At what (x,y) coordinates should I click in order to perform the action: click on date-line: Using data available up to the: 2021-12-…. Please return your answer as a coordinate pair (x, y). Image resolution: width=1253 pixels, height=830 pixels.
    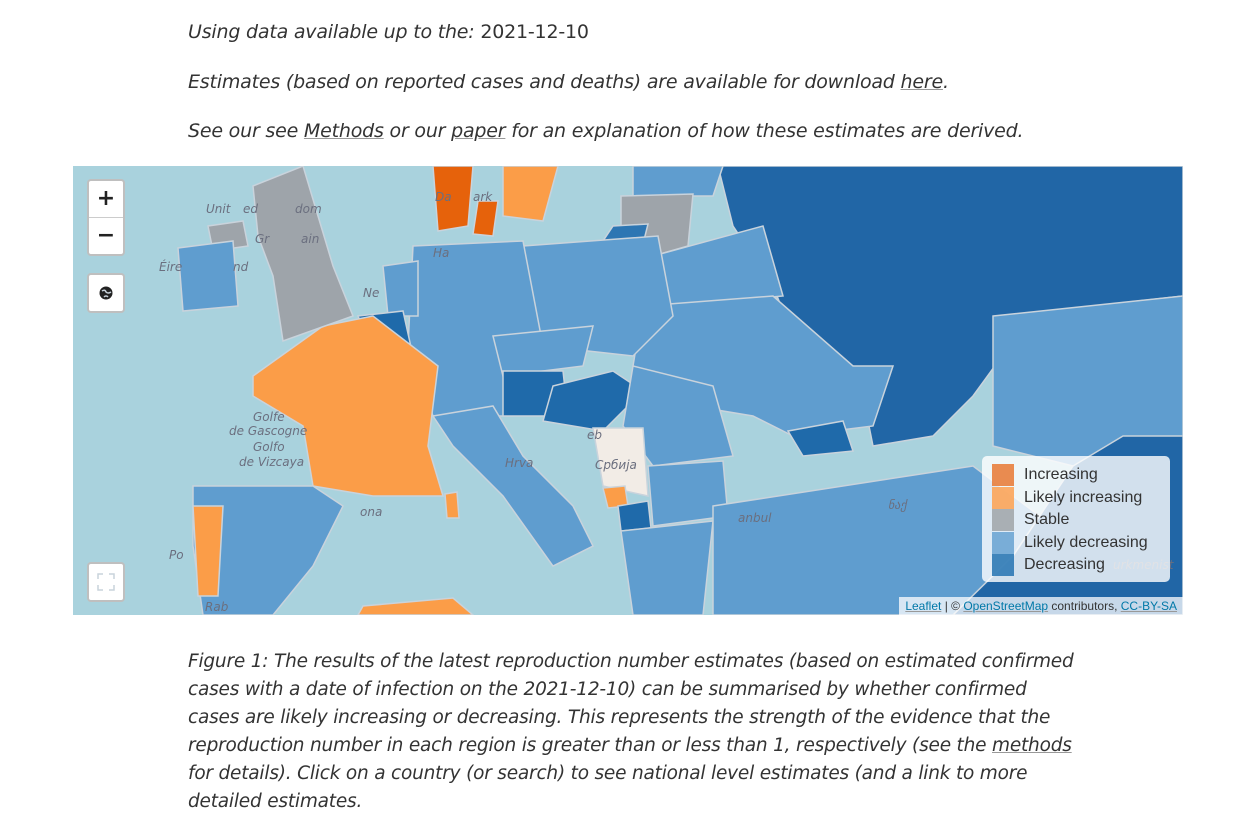
    Looking at the image, I should click on (388, 32).